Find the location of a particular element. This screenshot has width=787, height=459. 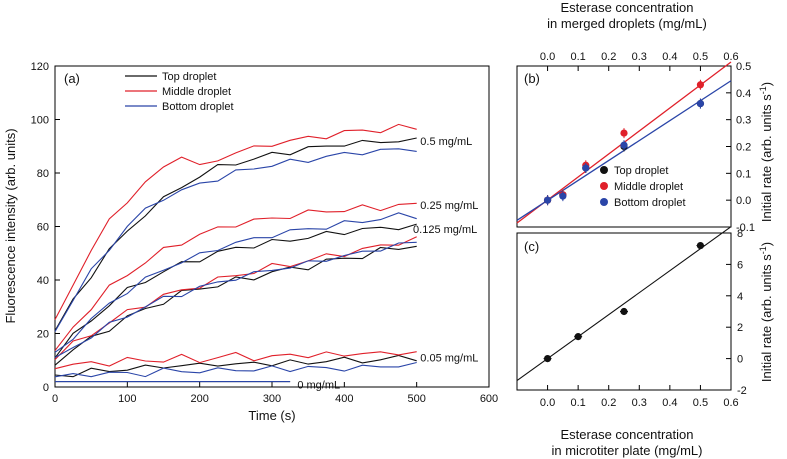

panel-b-top-xlabel-line1: Esterase concentration is located at coordinates (627, 7).